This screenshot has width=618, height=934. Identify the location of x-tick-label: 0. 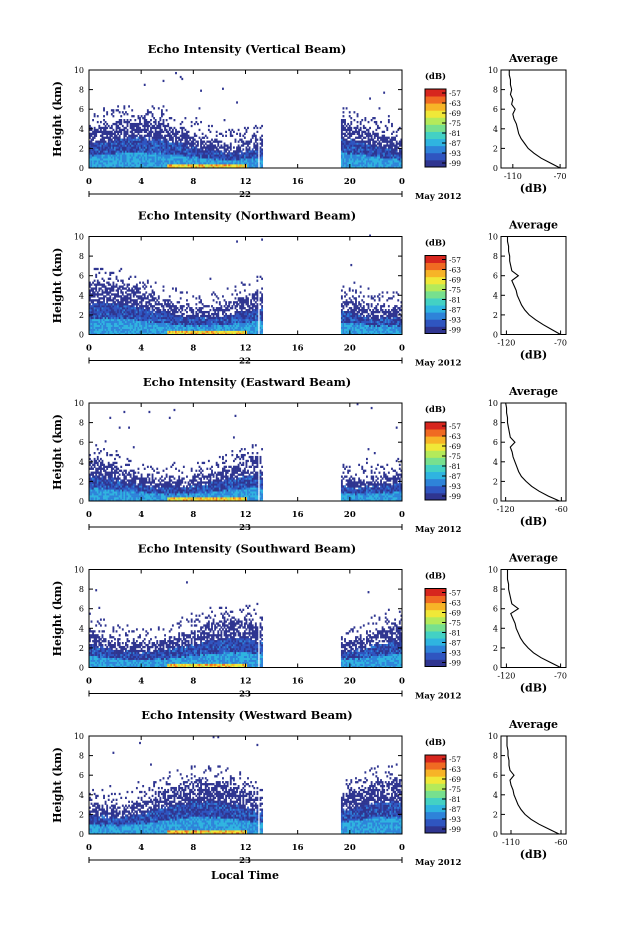
(89, 182).